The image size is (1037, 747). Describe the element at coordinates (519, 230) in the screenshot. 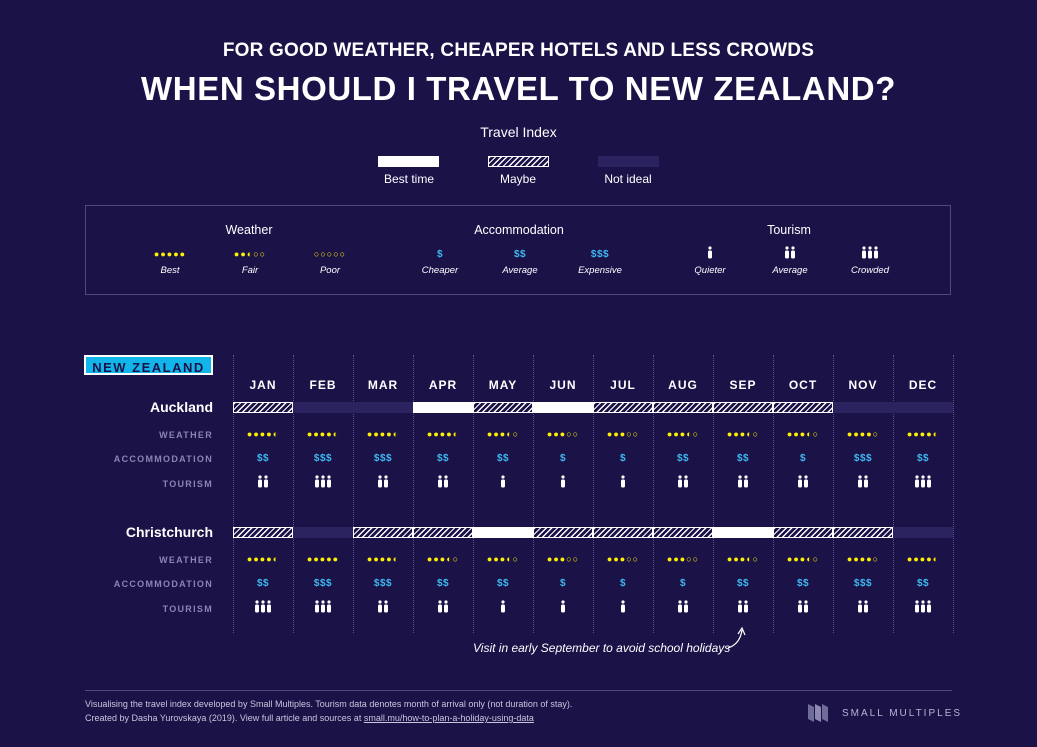

I see `key-accommodation-heading: Accommodation` at that location.